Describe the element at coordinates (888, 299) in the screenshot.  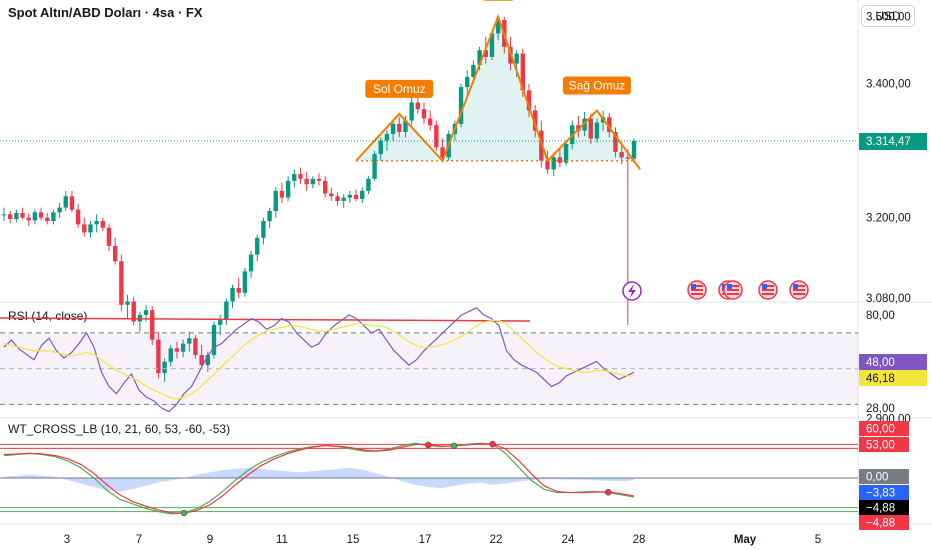
I see `y-tick-label: 3.080,00` at that location.